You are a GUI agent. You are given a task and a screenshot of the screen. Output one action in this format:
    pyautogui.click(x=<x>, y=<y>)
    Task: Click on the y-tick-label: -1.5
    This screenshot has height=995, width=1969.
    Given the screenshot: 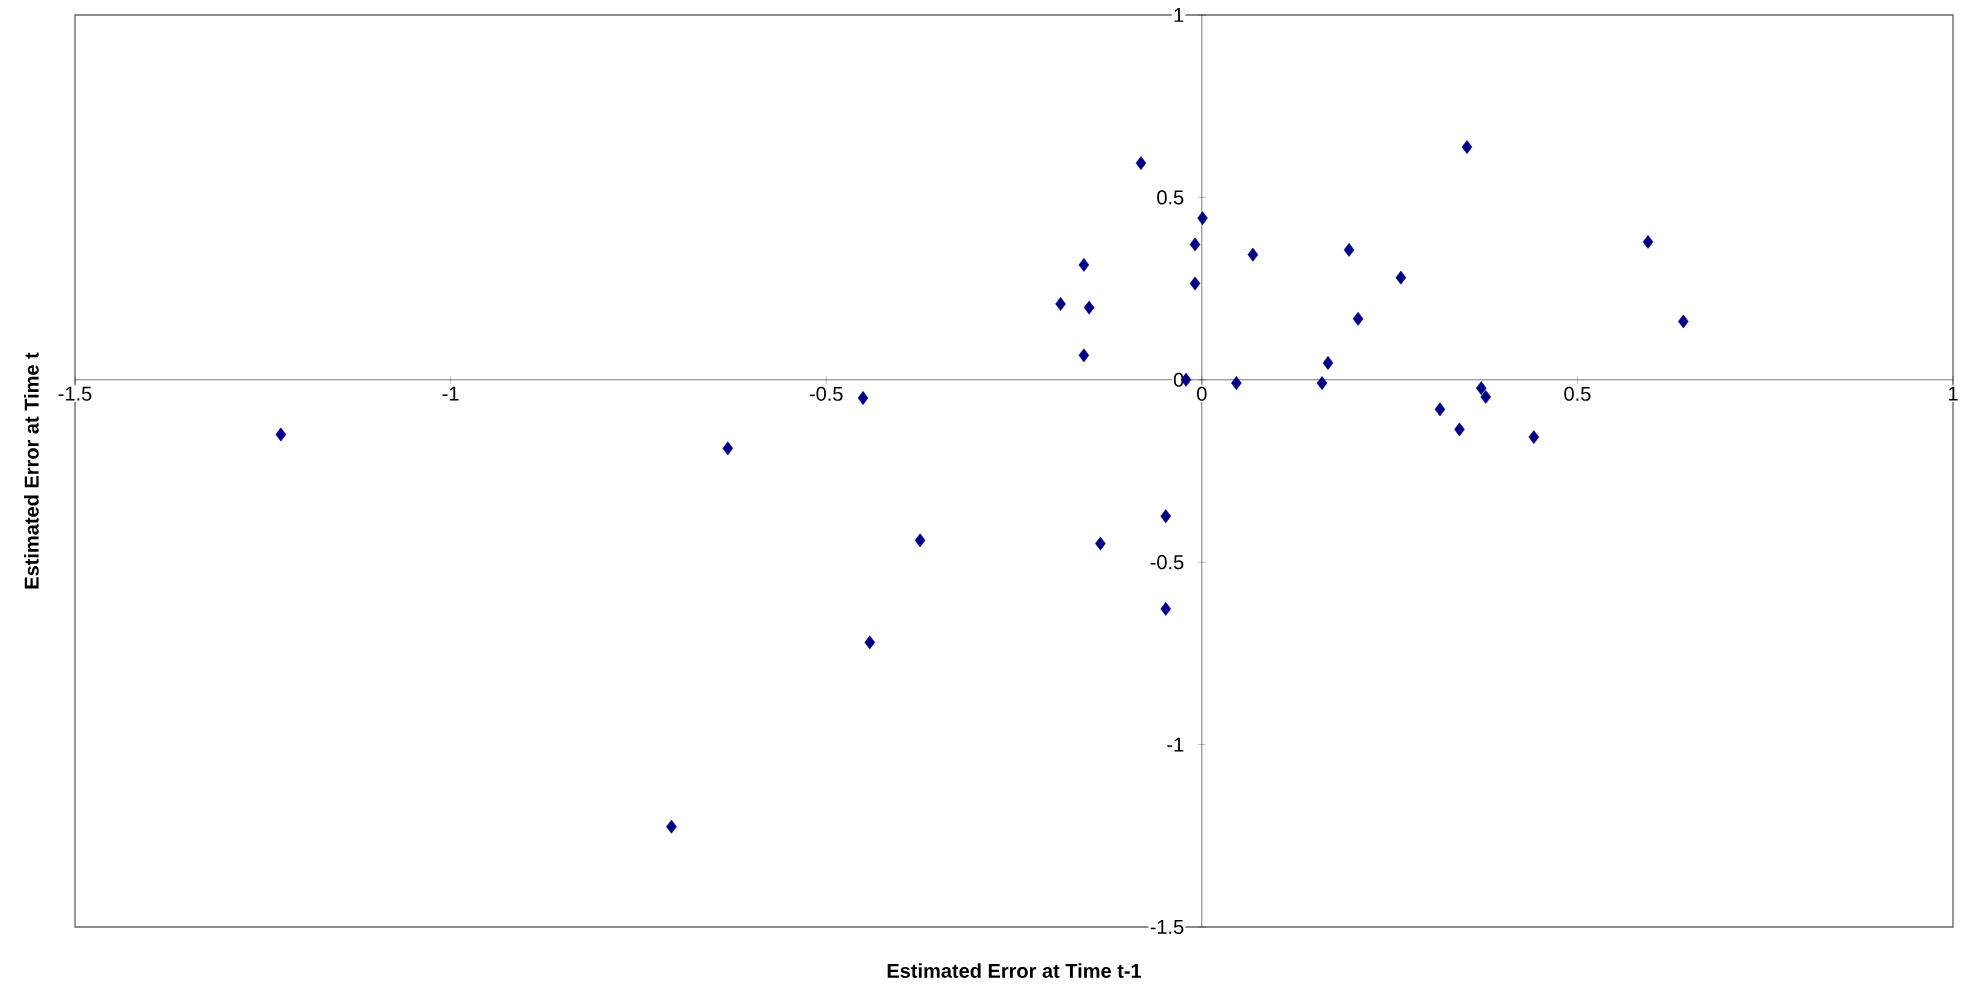 What is the action you would take?
    pyautogui.click(x=1167, y=927)
    